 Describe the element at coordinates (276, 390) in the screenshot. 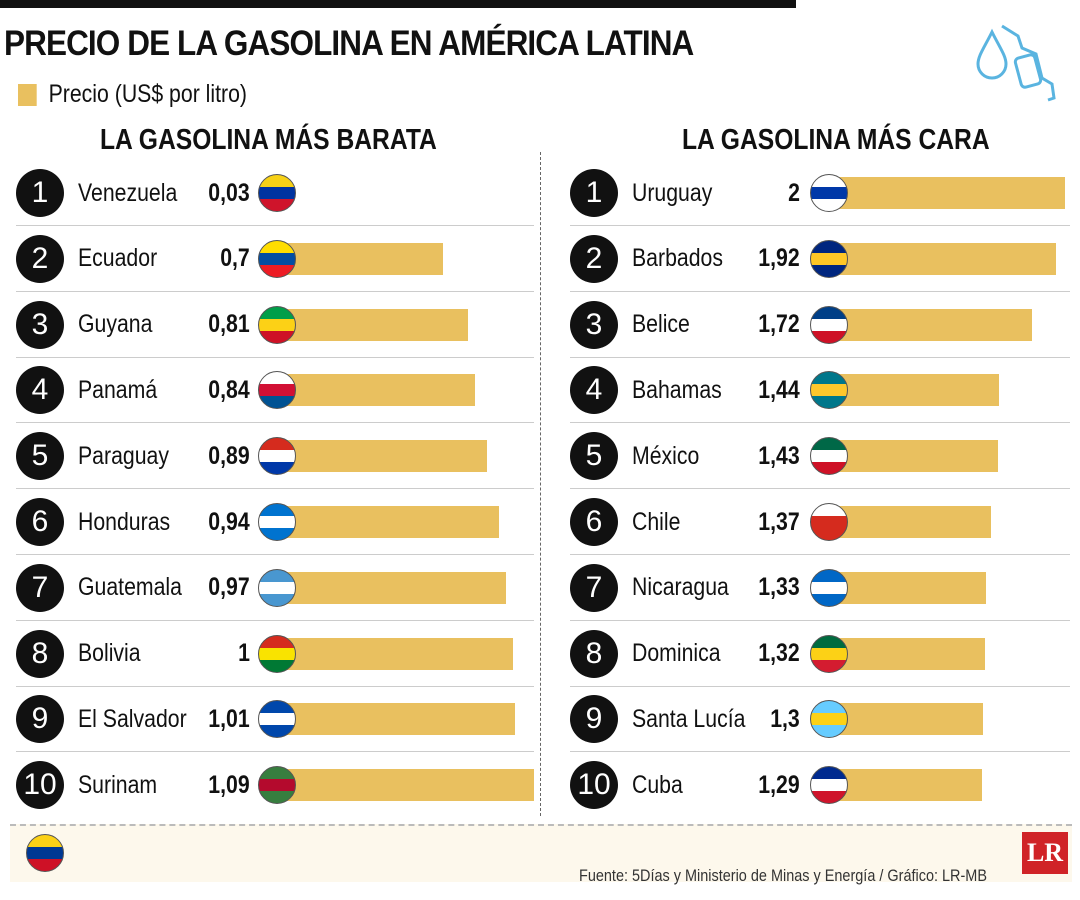

I see `chart-row: 4 Panamá 0,84` at that location.